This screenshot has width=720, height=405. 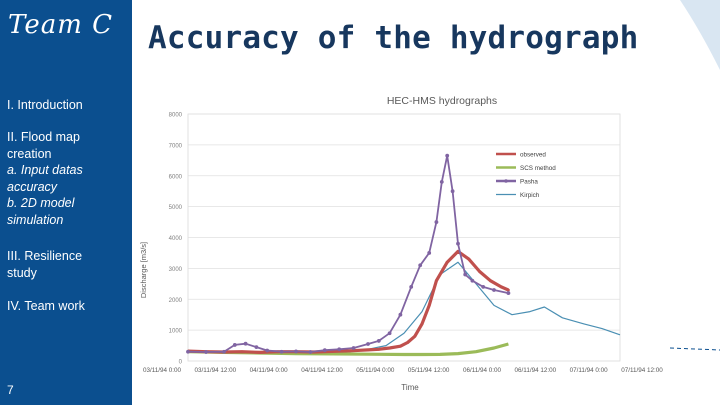 I want to click on legend-label: Kirpich, so click(x=530, y=195).